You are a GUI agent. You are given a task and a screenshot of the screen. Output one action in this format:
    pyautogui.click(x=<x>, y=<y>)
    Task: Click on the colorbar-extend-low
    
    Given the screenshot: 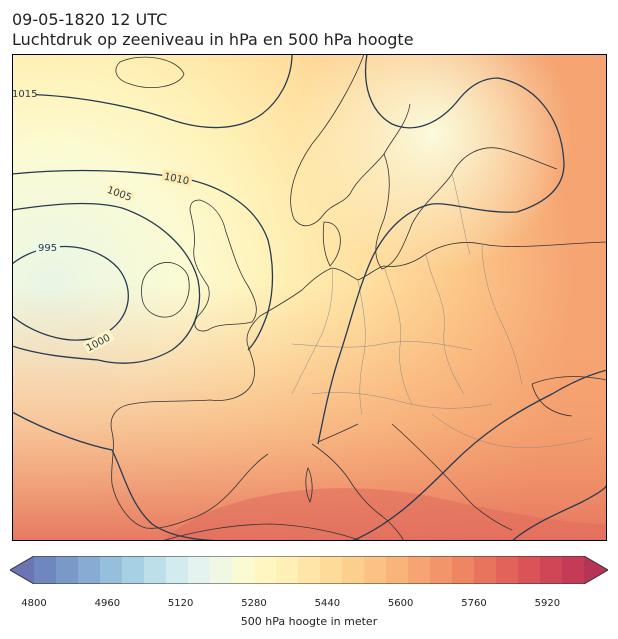 What is the action you would take?
    pyautogui.click(x=22, y=570)
    